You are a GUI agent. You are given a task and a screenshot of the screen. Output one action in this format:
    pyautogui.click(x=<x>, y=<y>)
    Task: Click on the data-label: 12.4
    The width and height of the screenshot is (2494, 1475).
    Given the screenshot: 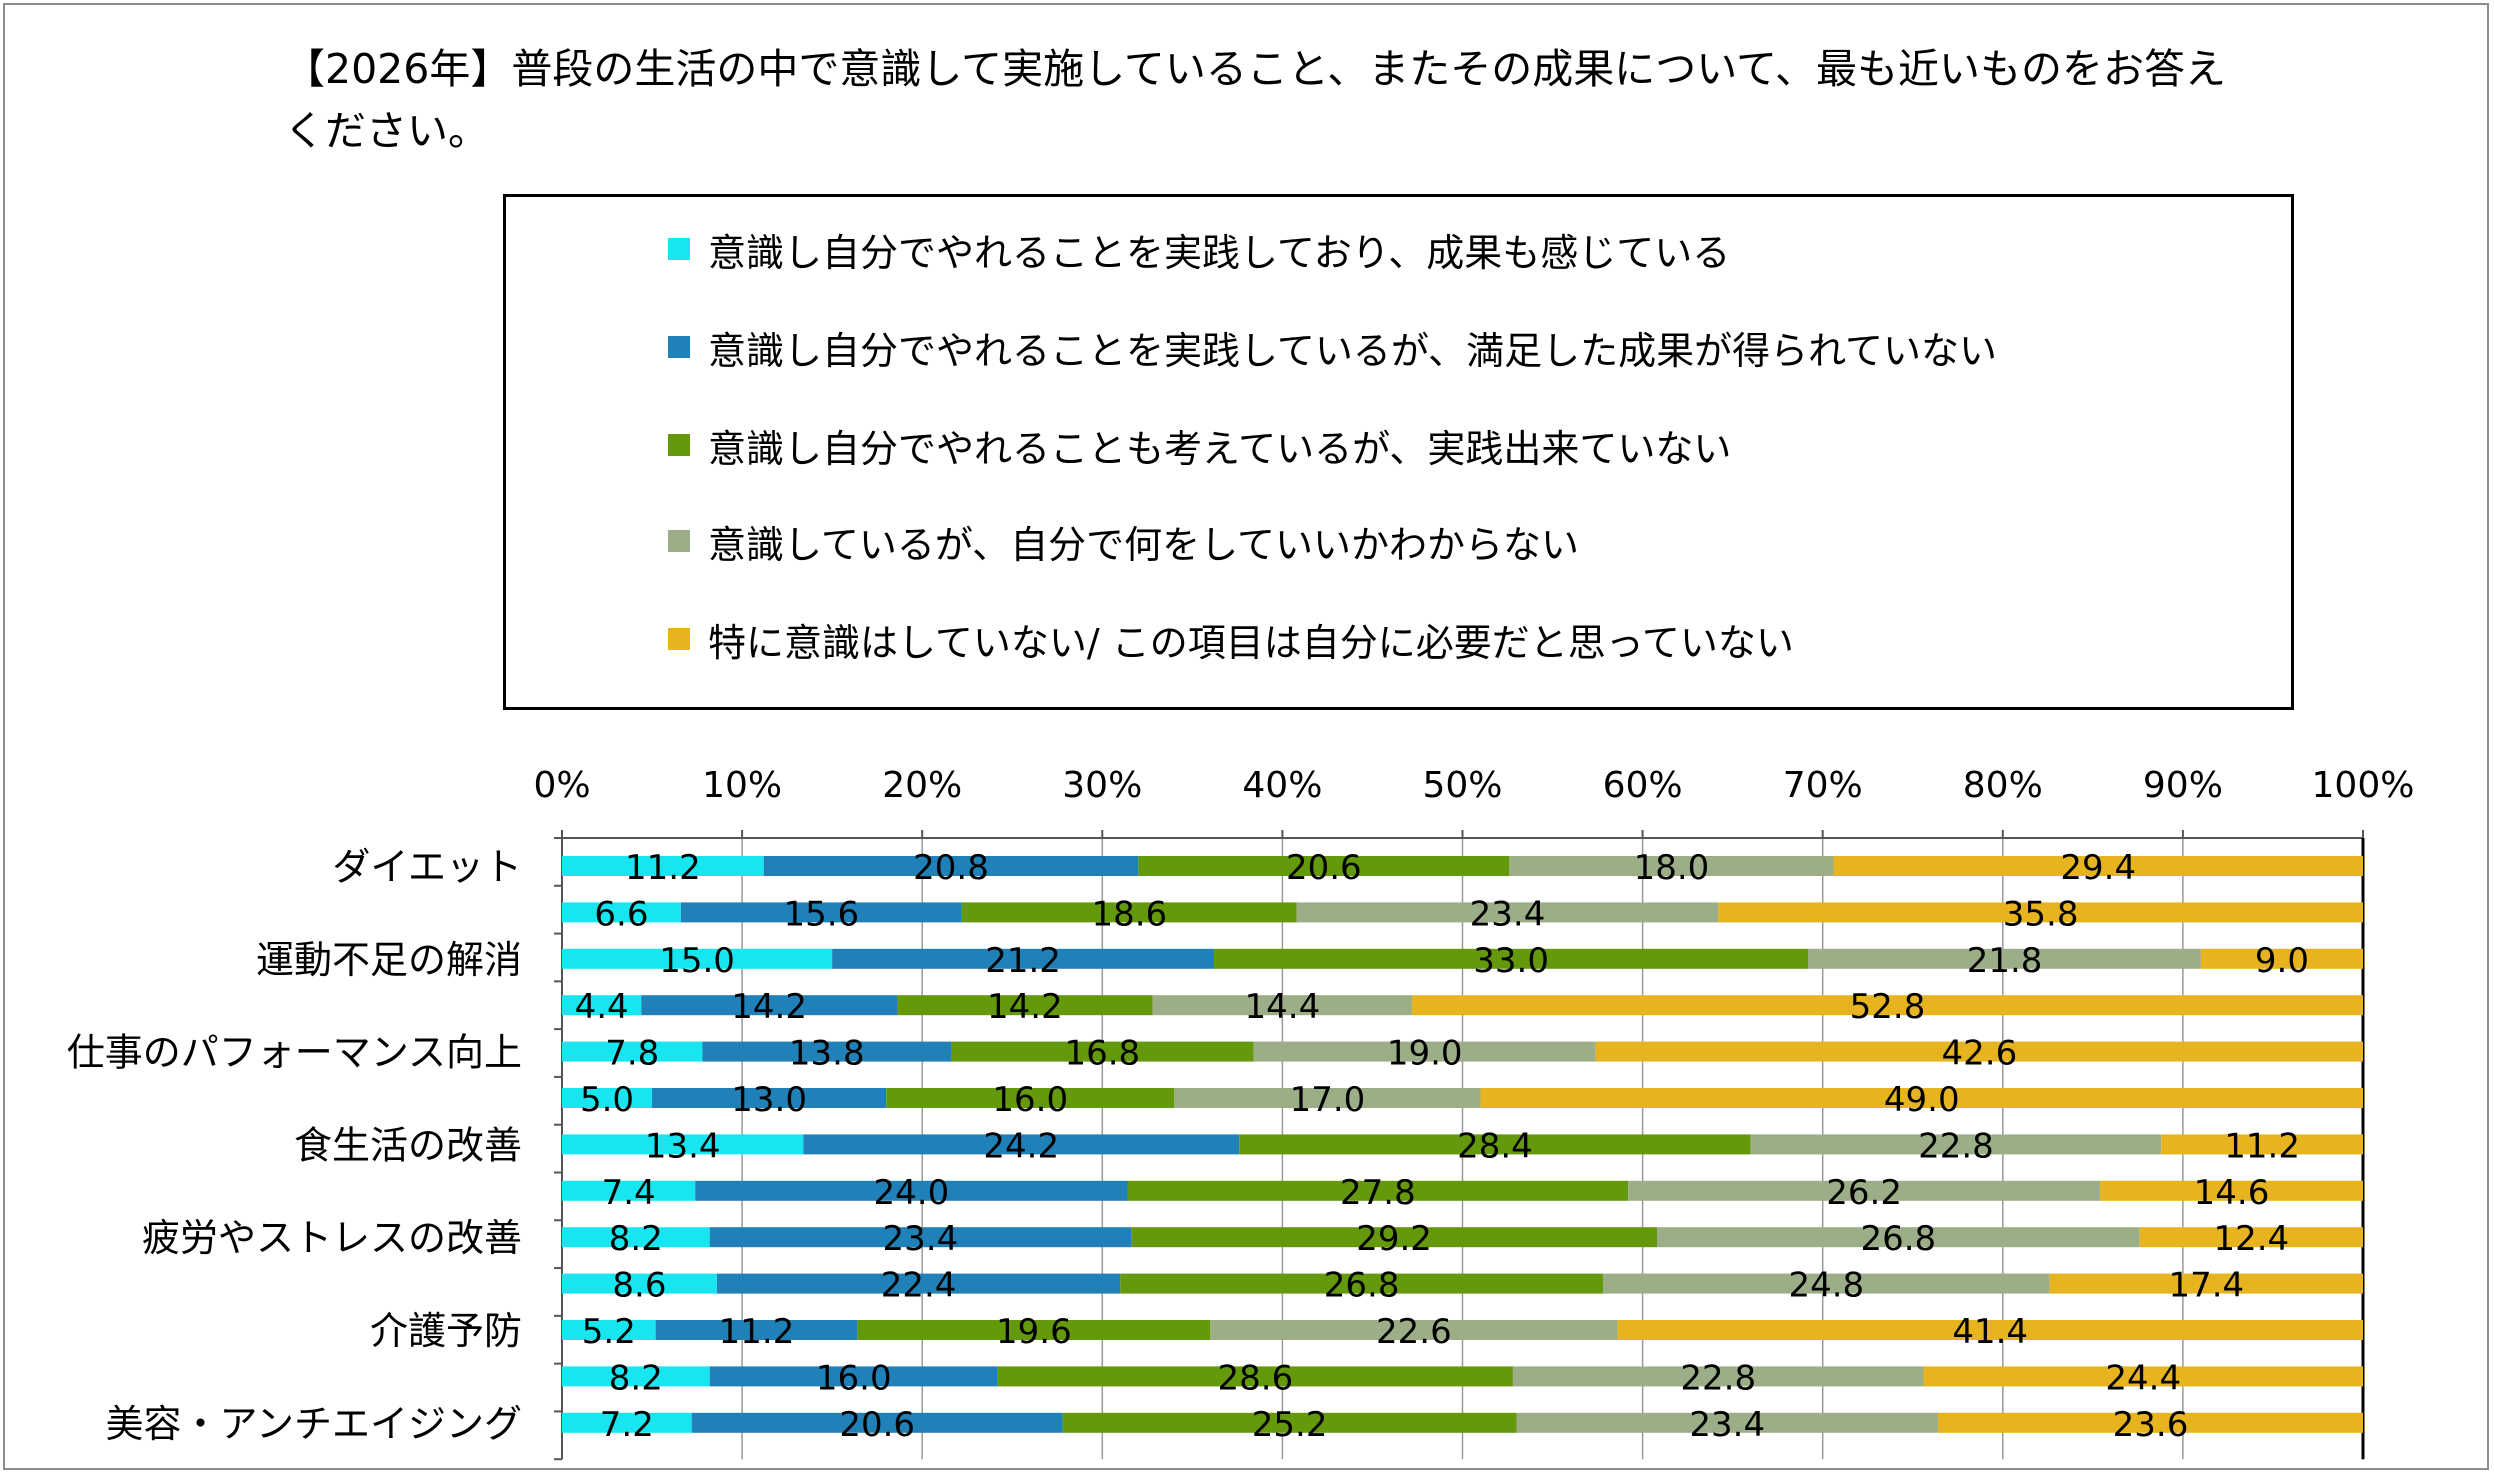 What is the action you would take?
    pyautogui.click(x=2251, y=1239)
    